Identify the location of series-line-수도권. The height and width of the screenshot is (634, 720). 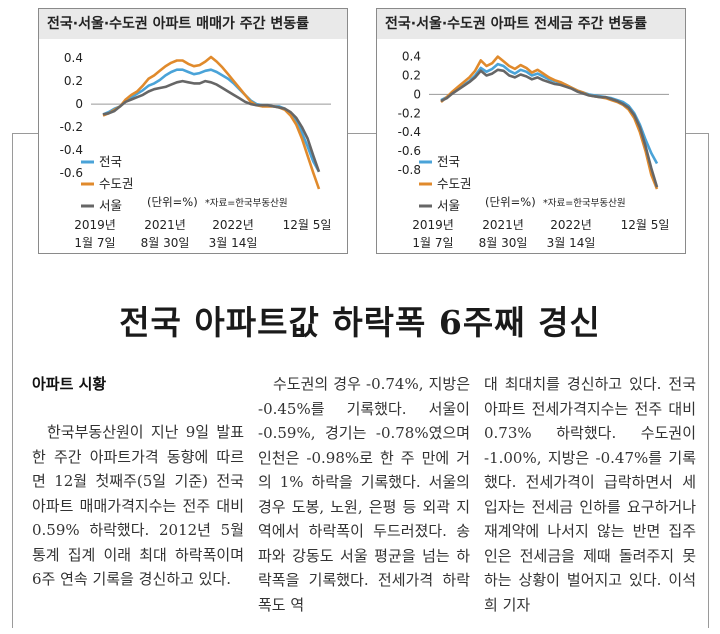
(211, 122).